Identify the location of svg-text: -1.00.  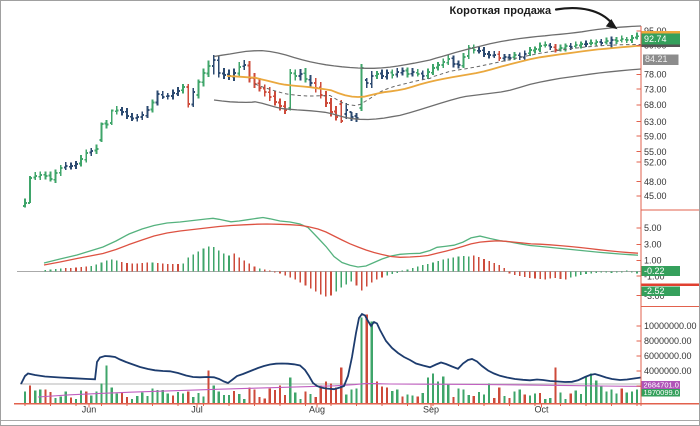
(654, 276).